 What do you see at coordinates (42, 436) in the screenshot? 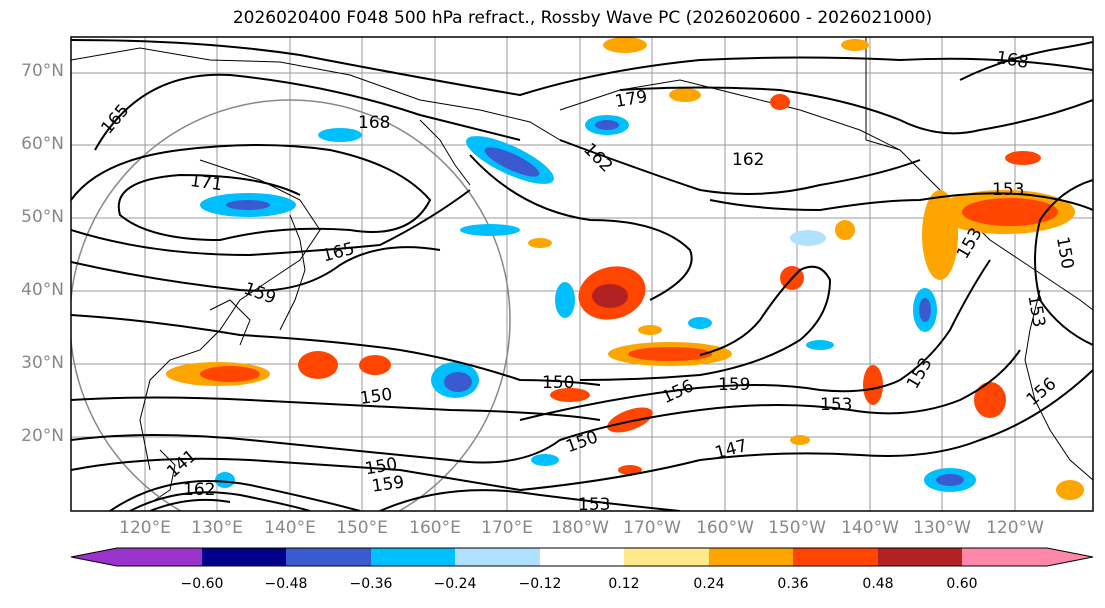
I see `lat-label: 20°N` at bounding box center [42, 436].